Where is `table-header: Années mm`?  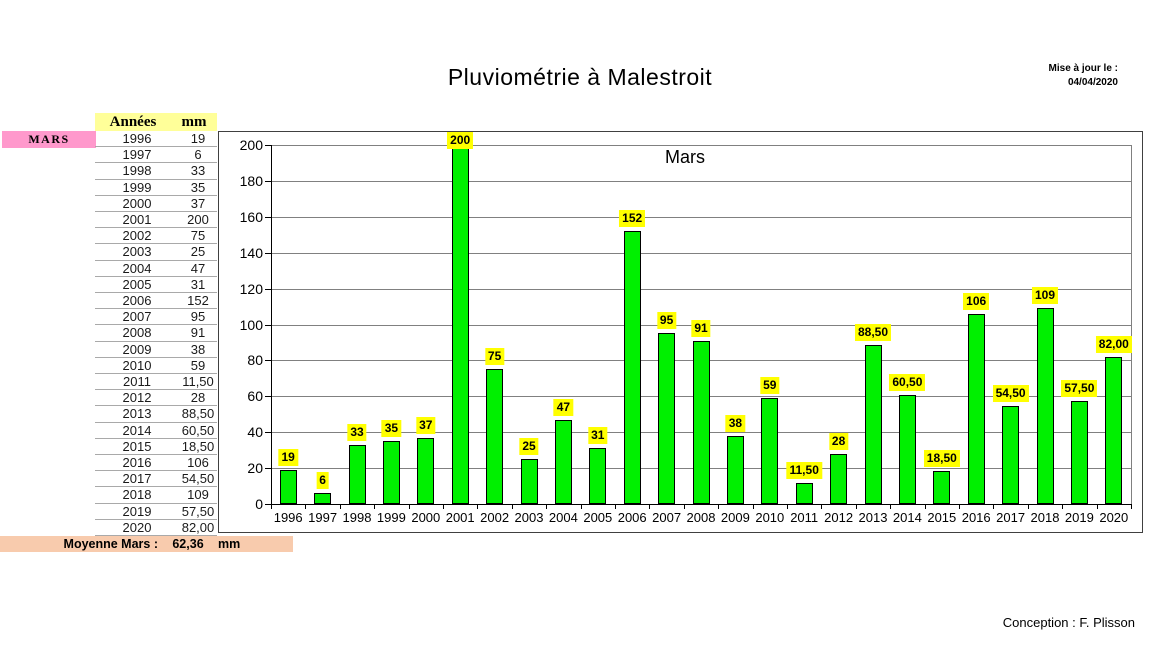 table-header: Années mm is located at coordinates (156, 122).